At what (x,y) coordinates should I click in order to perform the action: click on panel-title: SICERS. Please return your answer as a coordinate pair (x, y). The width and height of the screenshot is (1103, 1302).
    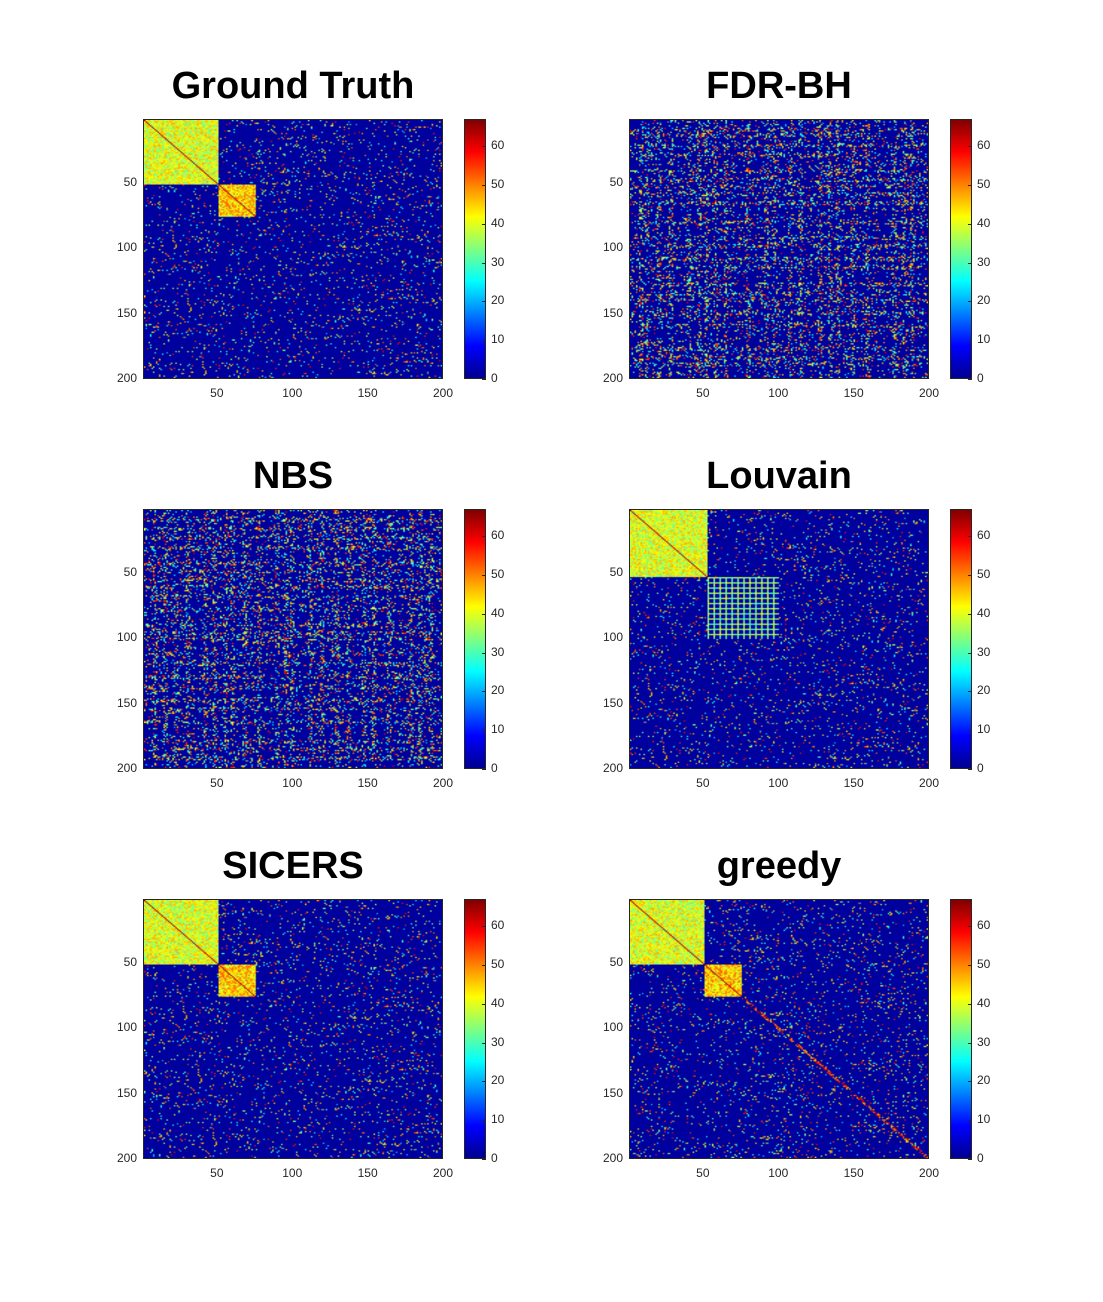
    Looking at the image, I should click on (293, 866).